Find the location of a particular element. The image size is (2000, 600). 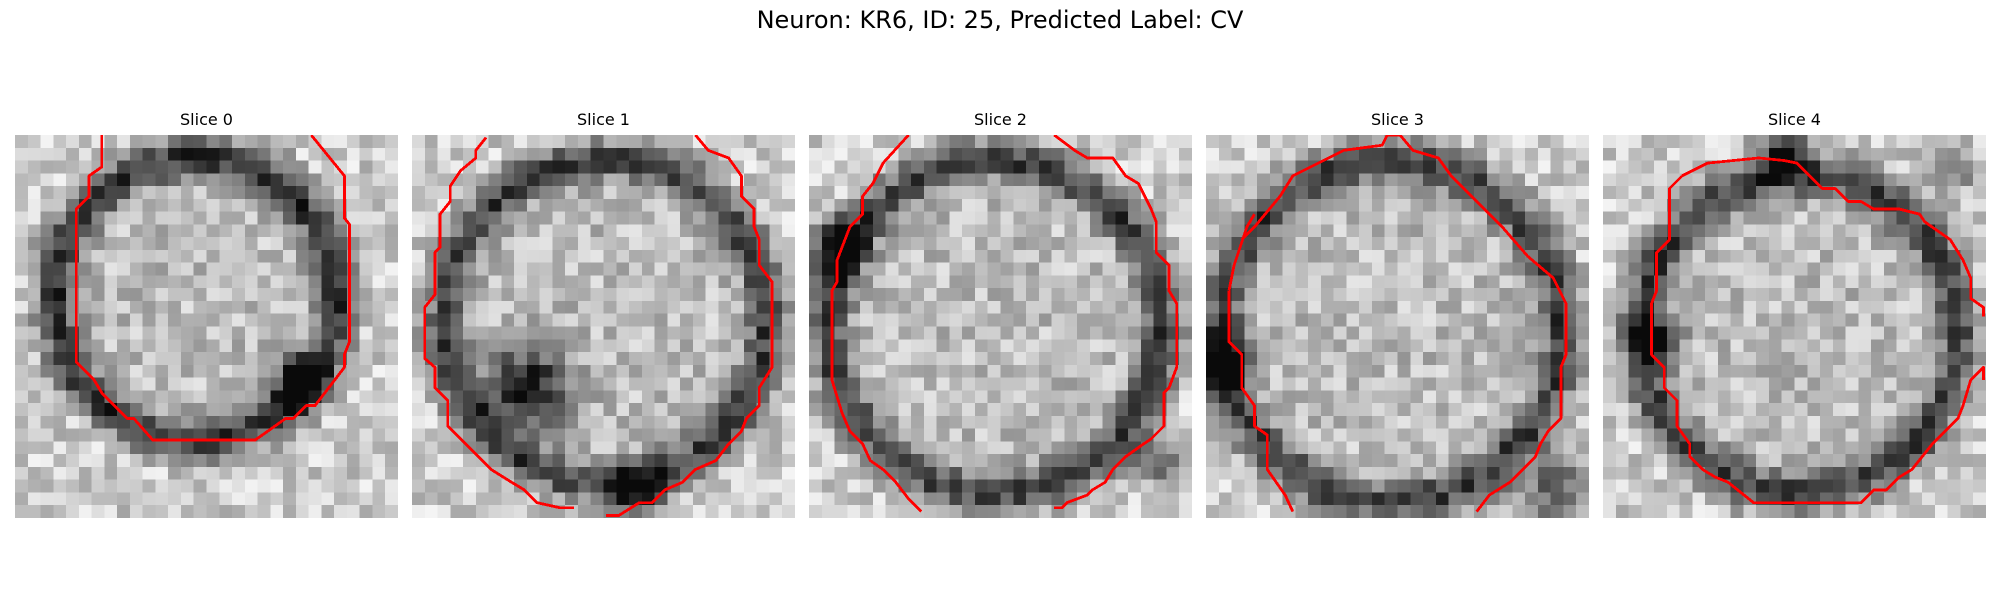

slice-title: Slice 1 is located at coordinates (603, 119).